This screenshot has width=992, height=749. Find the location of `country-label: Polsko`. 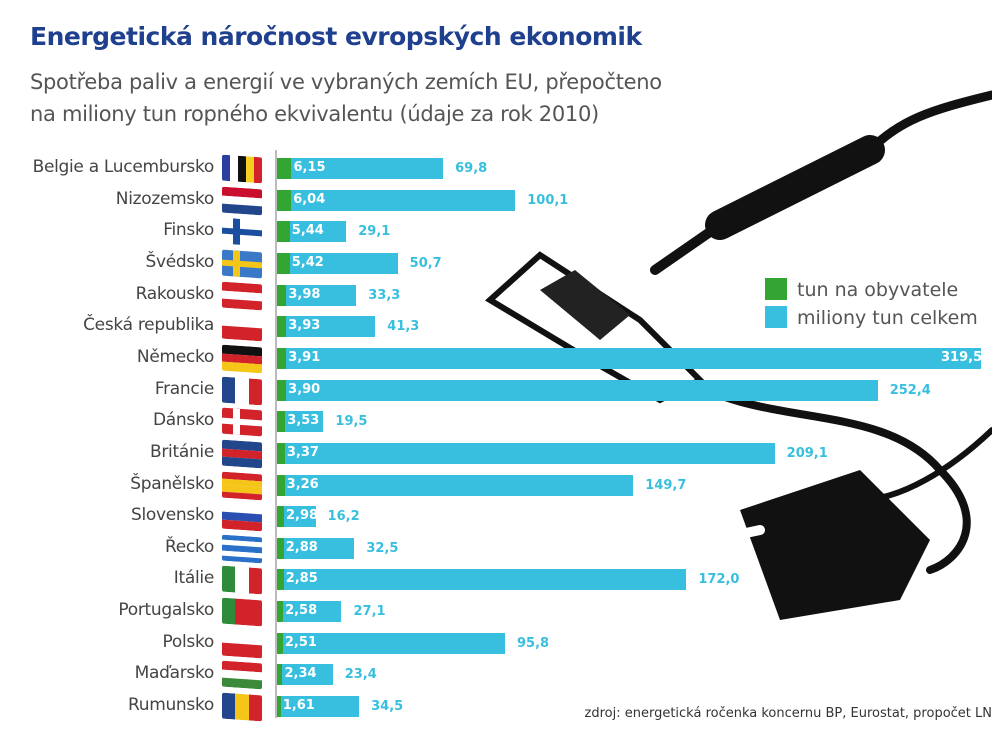

country-label: Polsko is located at coordinates (188, 641).